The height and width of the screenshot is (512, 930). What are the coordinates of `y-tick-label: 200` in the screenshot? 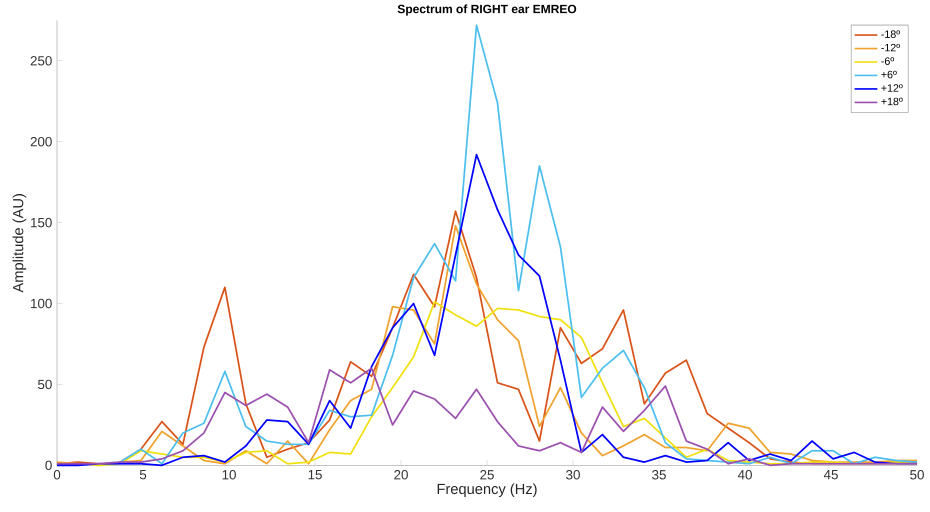 It's located at (41, 141).